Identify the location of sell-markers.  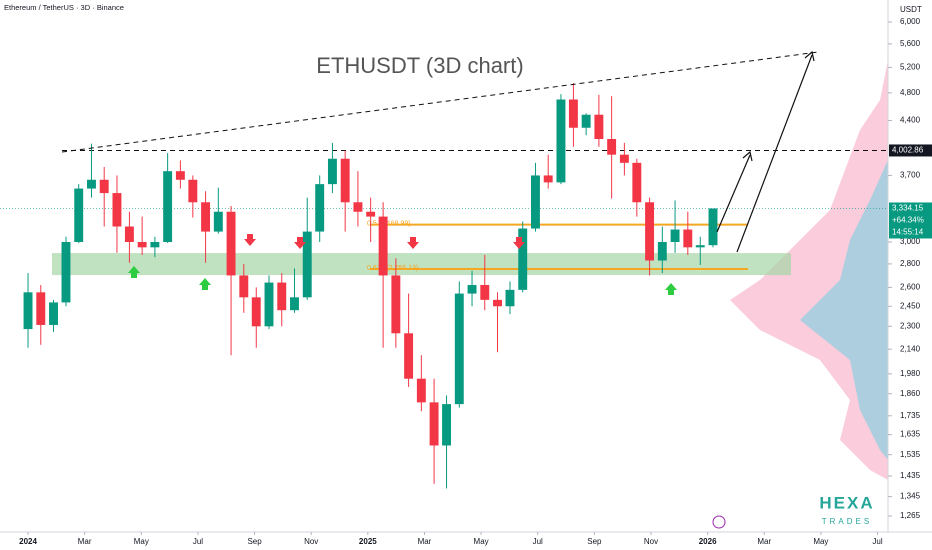
(384, 241).